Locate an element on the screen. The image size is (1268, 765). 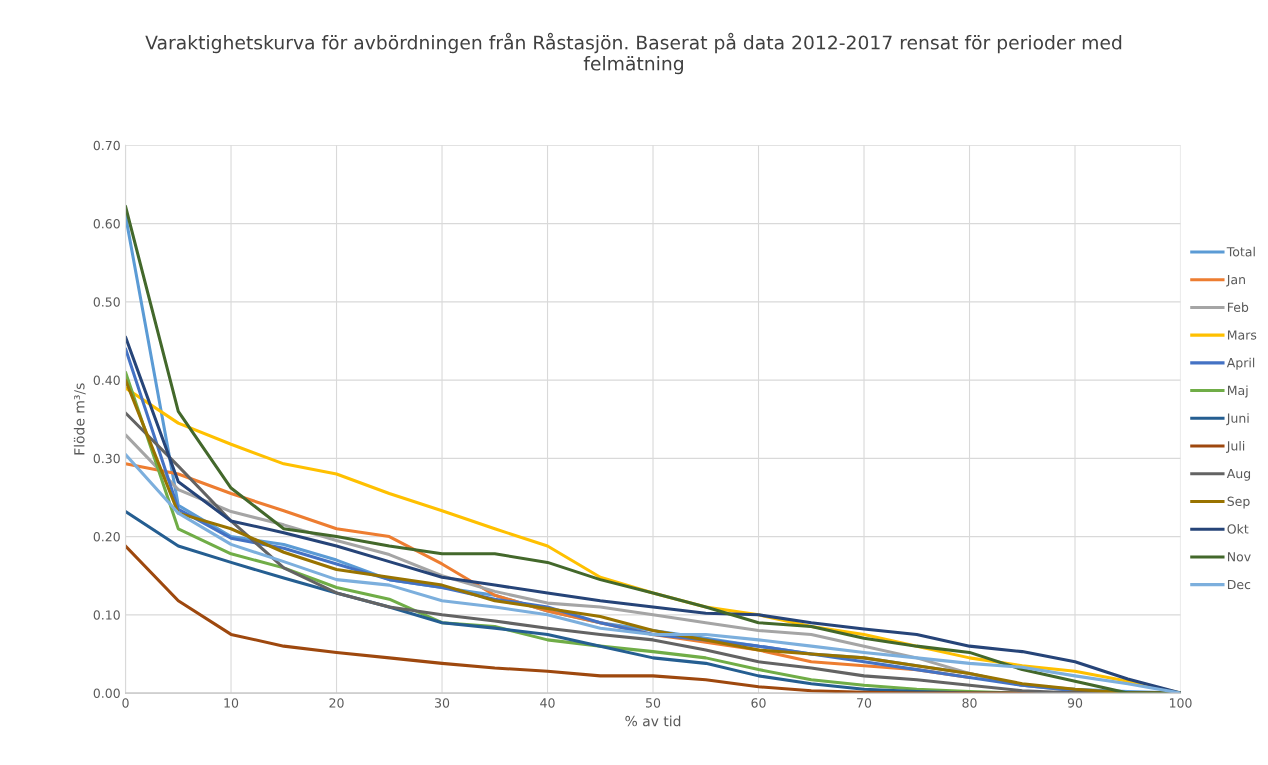
x-tick-label: 60 is located at coordinates (758, 703).